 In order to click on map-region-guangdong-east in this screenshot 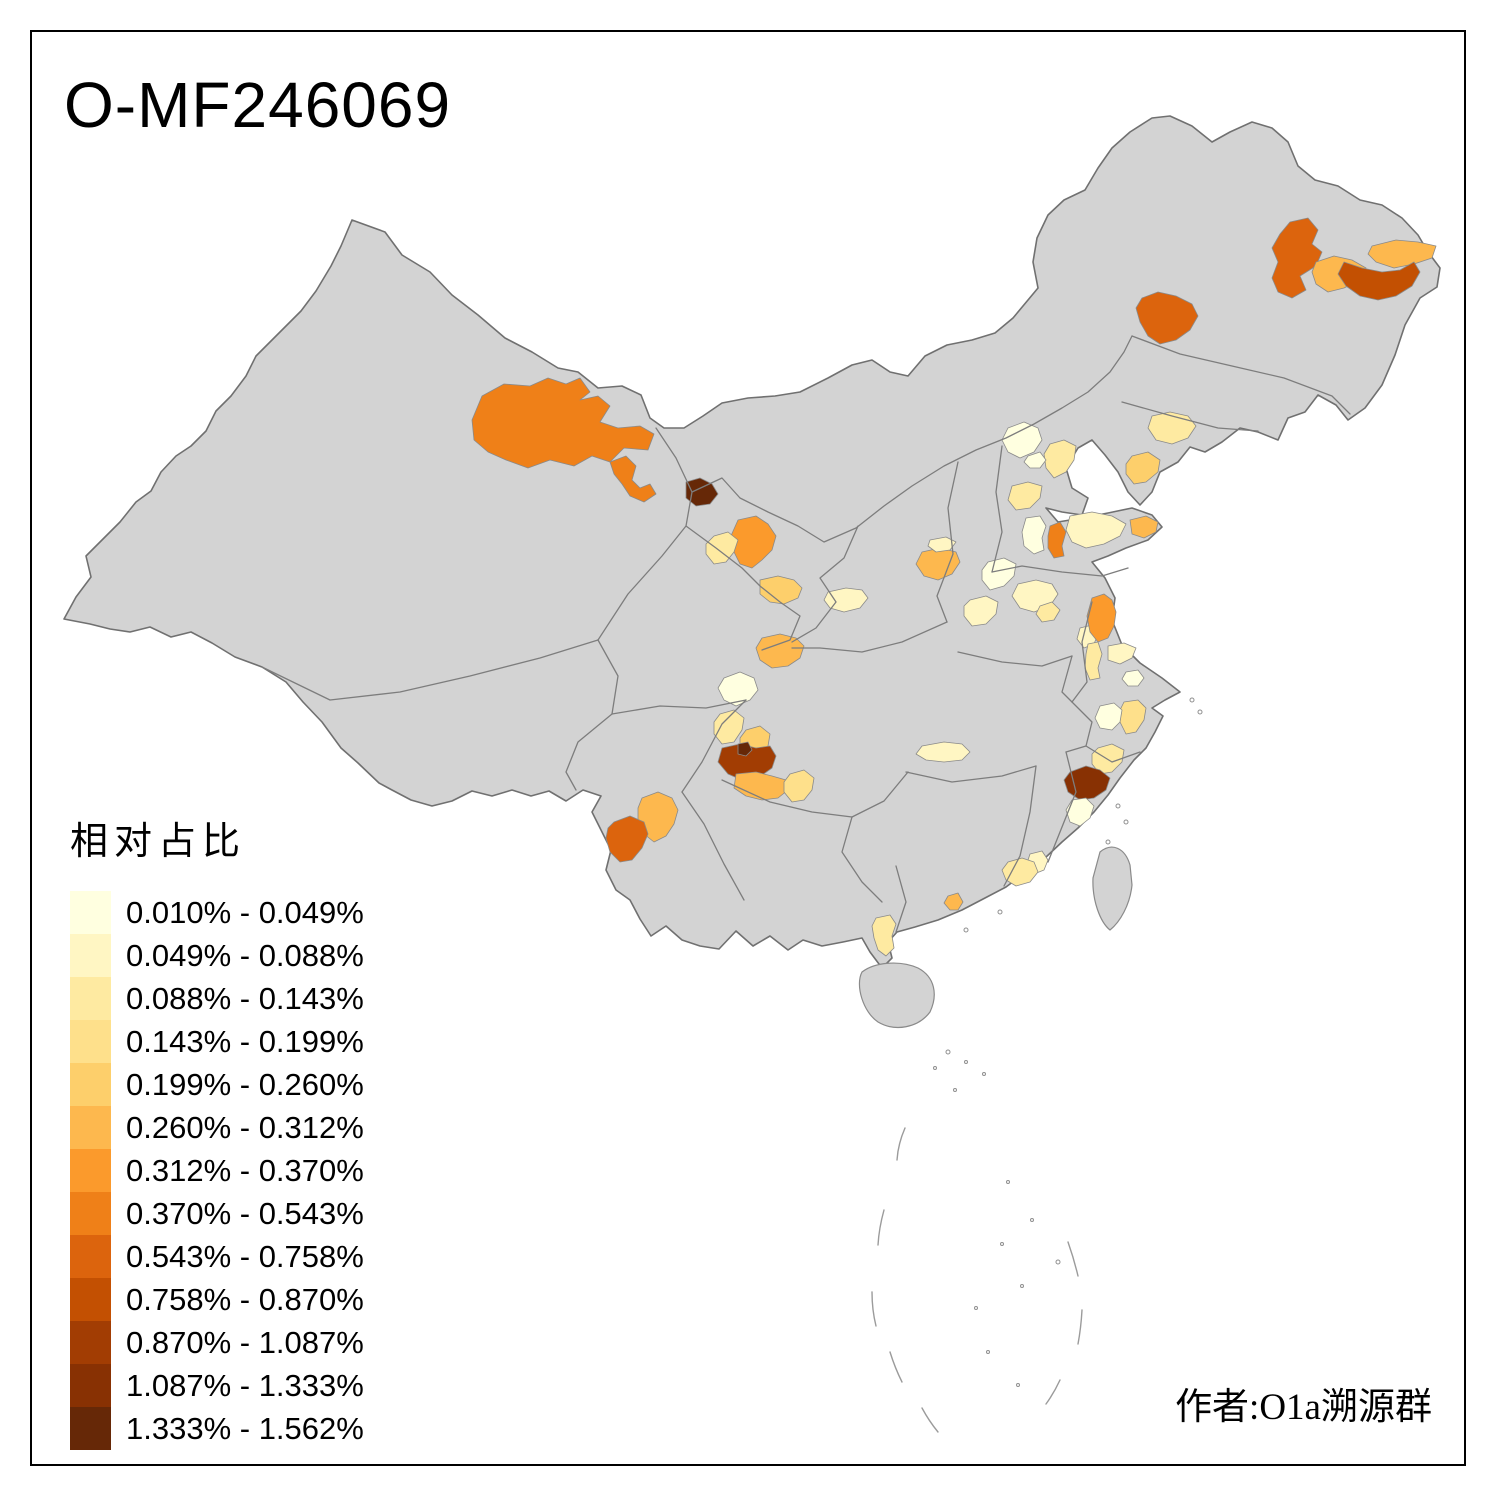, I will do `click(1020, 872)`.